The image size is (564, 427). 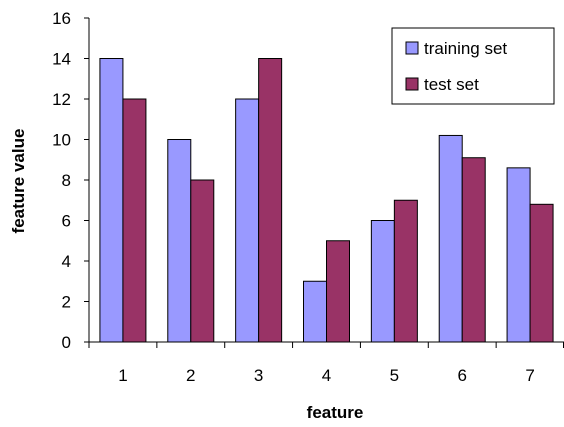 I want to click on legend-label-test-set: test set, so click(x=451, y=84).